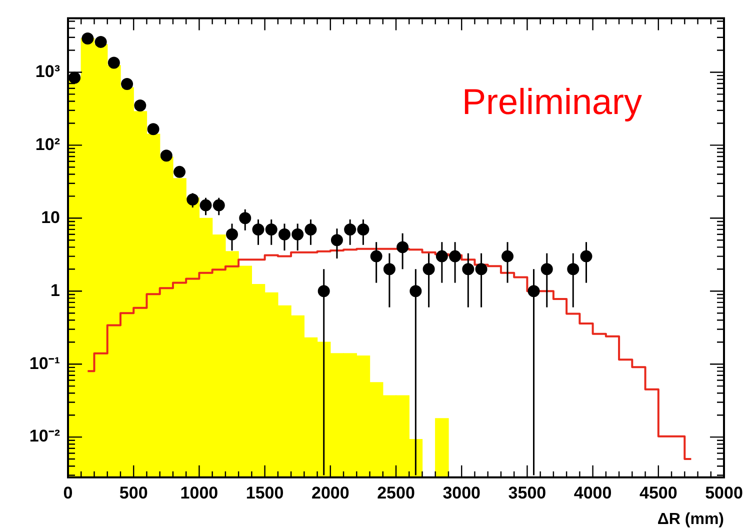  What do you see at coordinates (55, 290) in the screenshot?
I see `y-tick-label: 1` at bounding box center [55, 290].